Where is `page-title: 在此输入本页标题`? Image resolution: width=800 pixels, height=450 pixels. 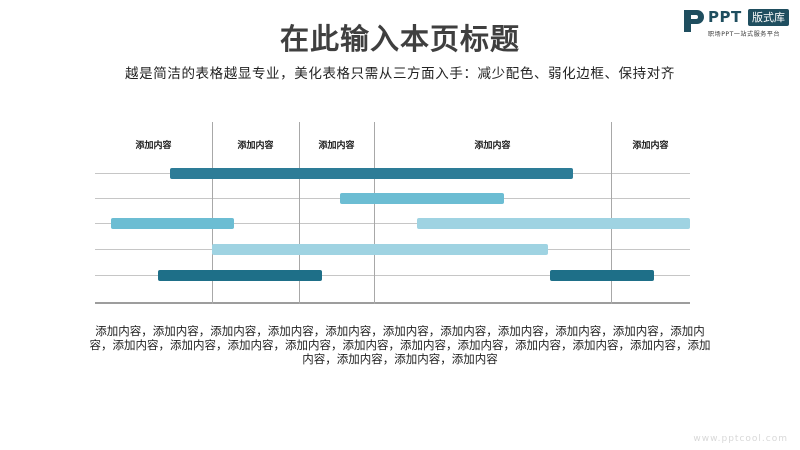
page-title: 在此输入本页标题 is located at coordinates (399, 39).